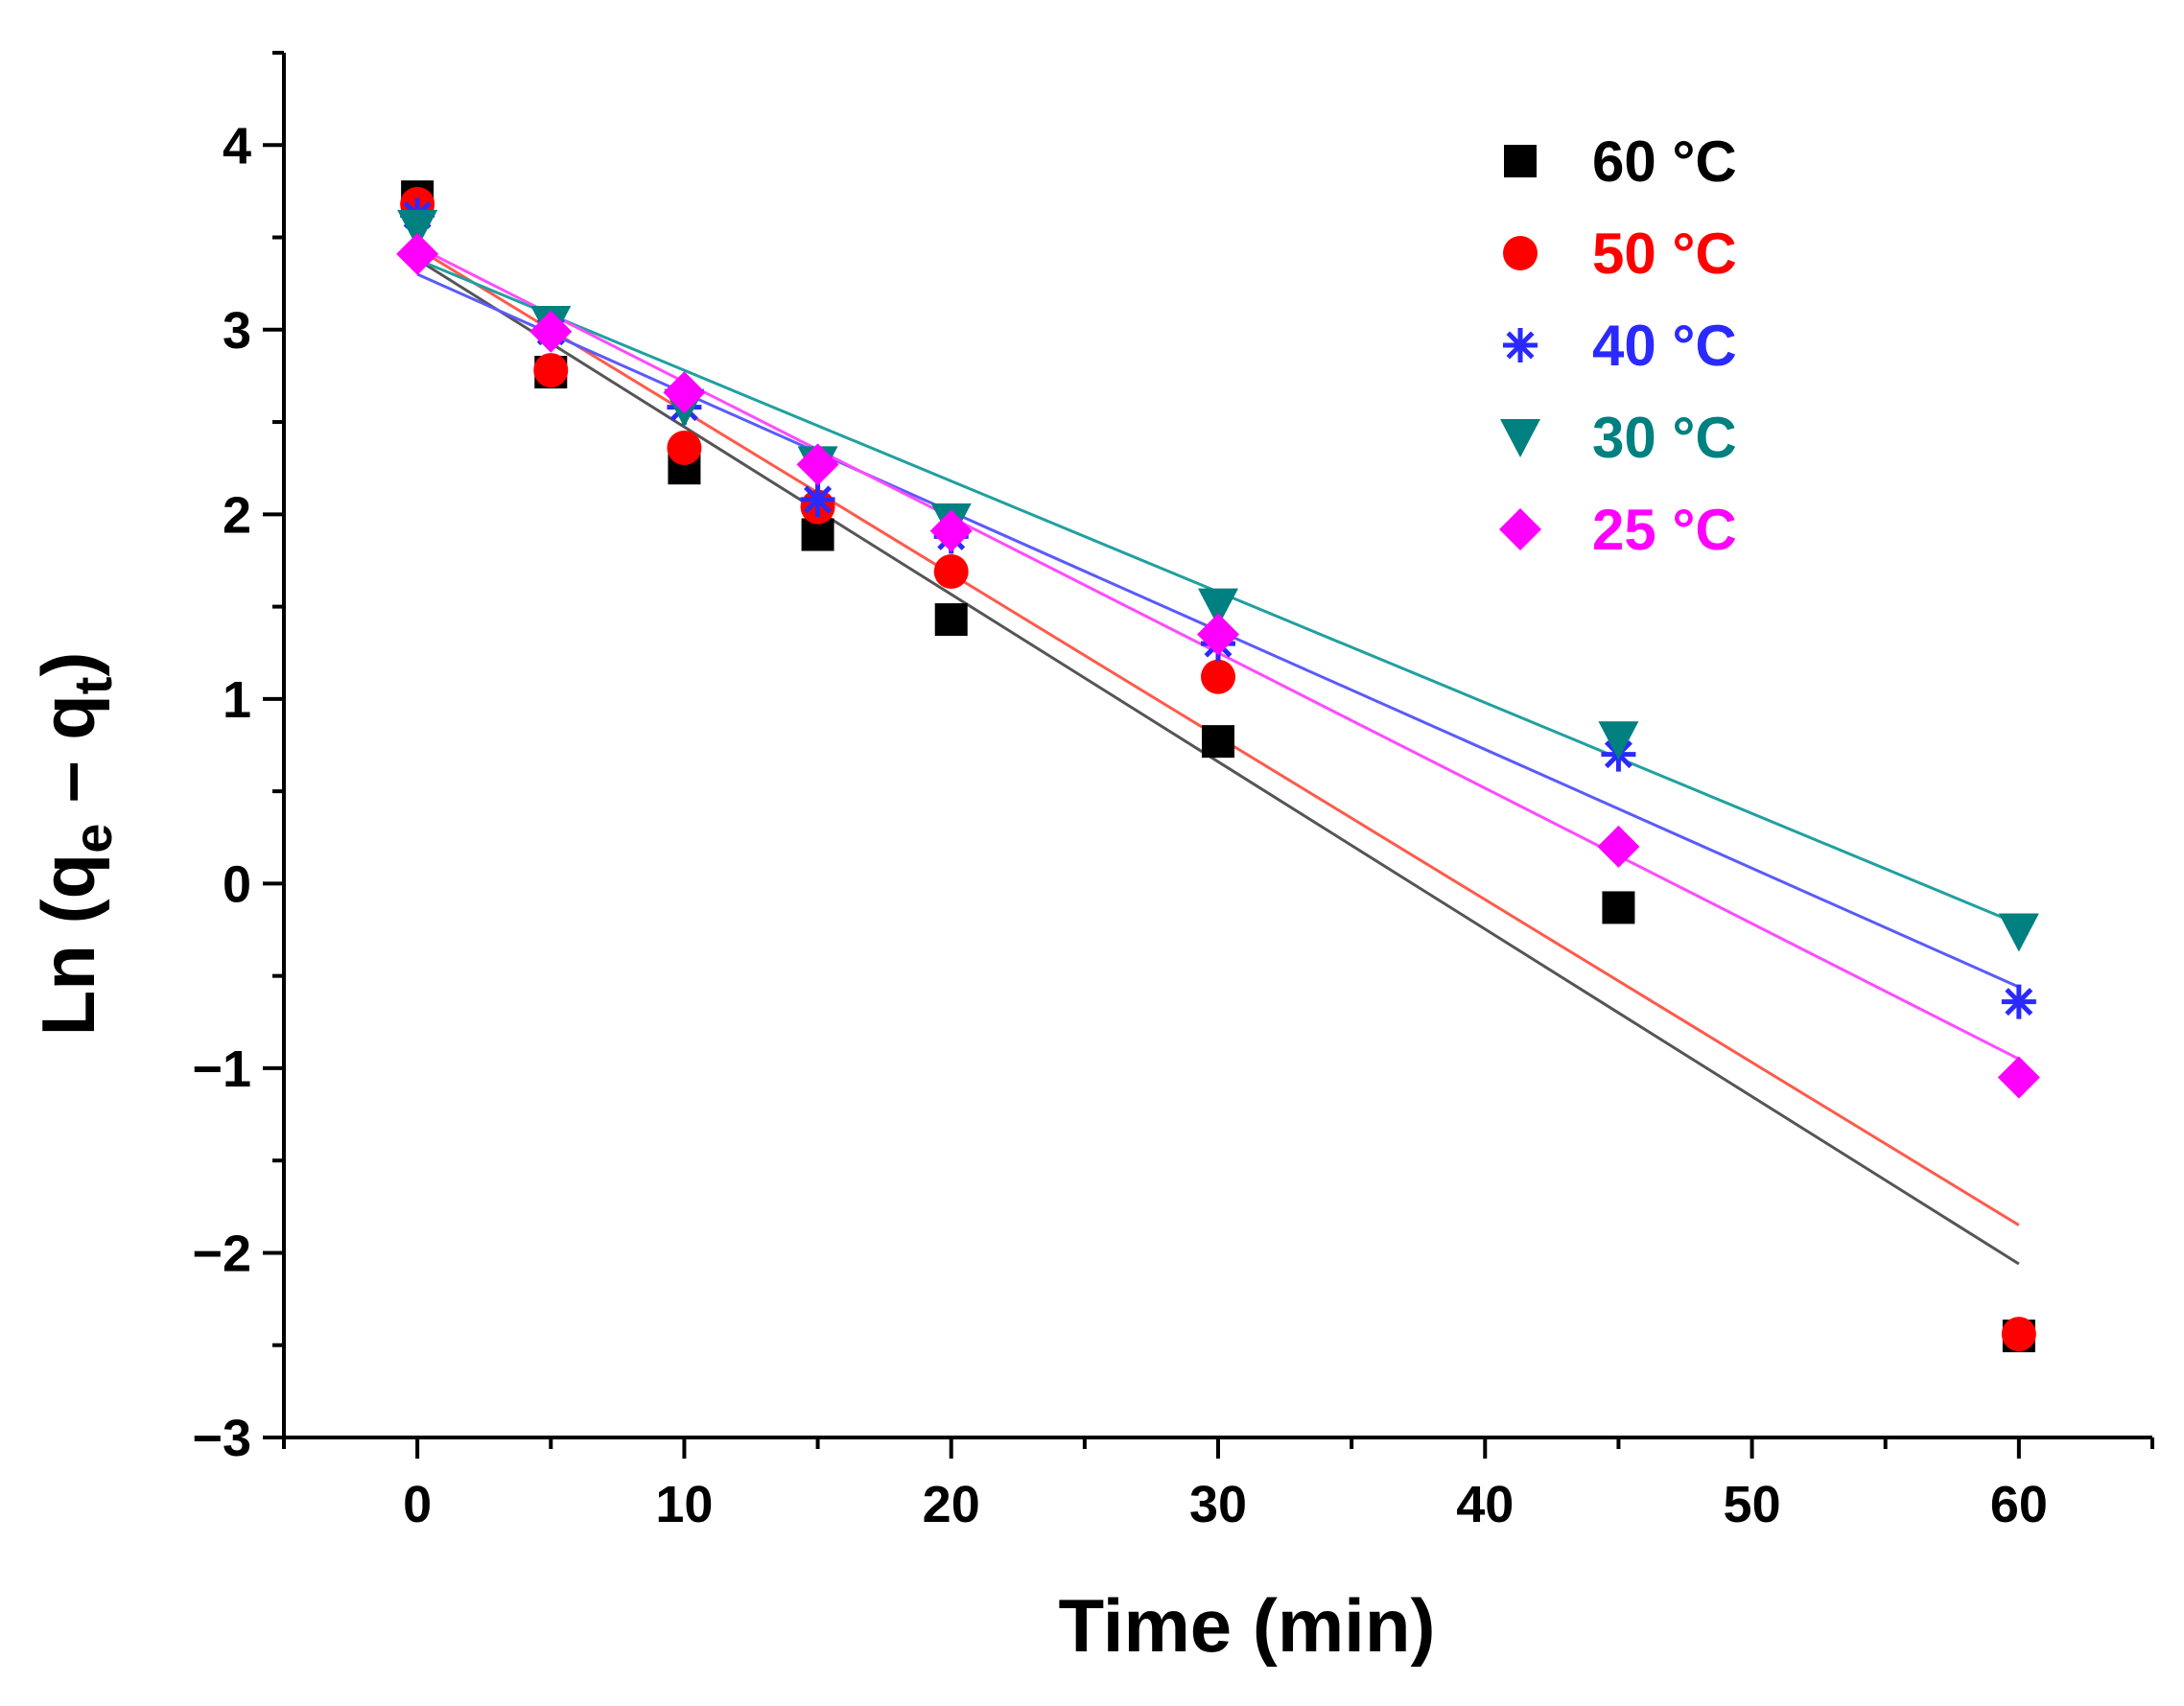 The image size is (2184, 1706). I want to click on x-tick-label: 10, so click(684, 1505).